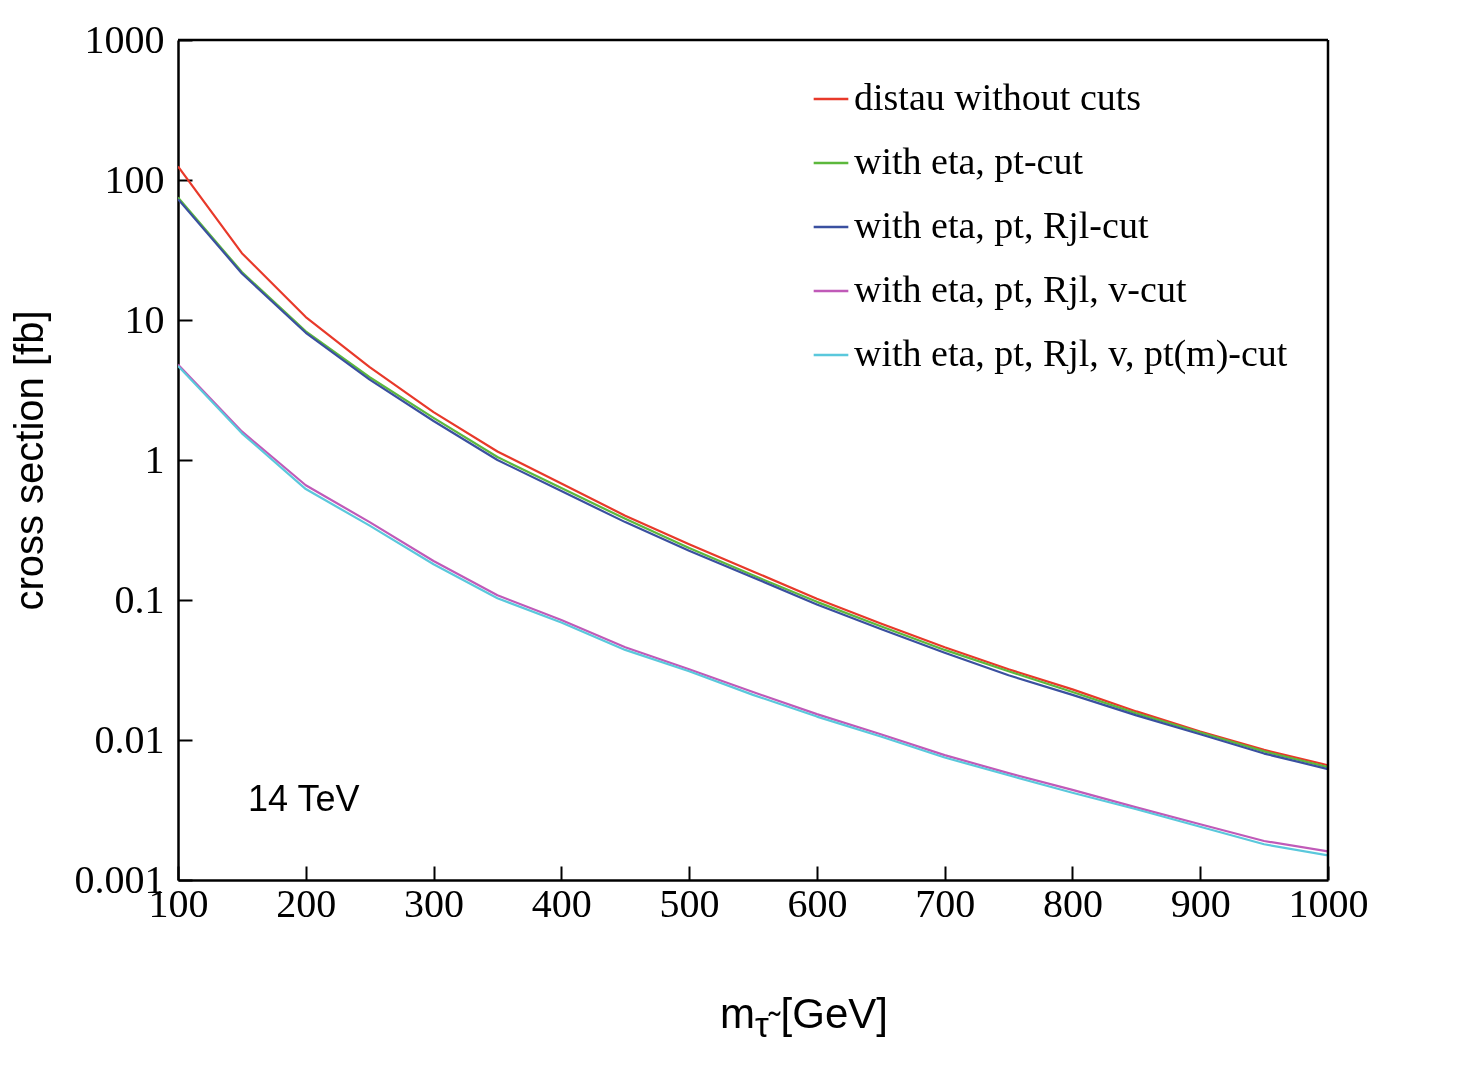 This screenshot has width=1473, height=1083. Describe the element at coordinates (139, 599) in the screenshot. I see `y-tick-label: 0.1` at that location.